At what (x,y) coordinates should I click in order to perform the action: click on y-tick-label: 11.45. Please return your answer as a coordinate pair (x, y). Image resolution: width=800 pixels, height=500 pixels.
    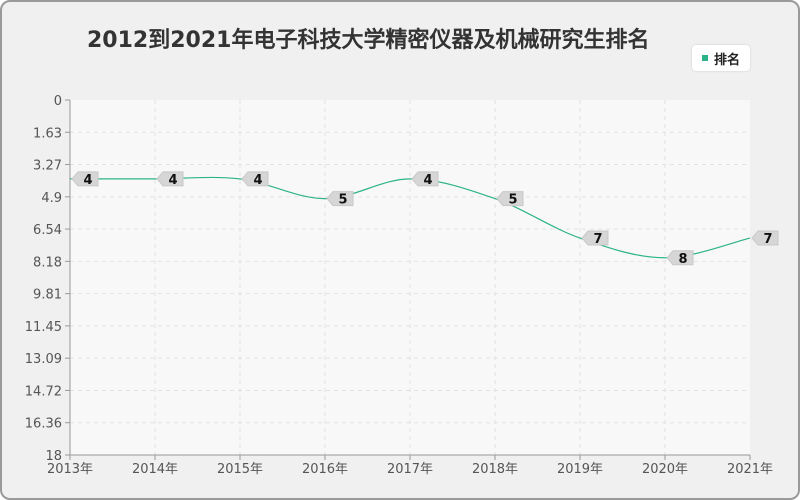
    Looking at the image, I should click on (43, 327).